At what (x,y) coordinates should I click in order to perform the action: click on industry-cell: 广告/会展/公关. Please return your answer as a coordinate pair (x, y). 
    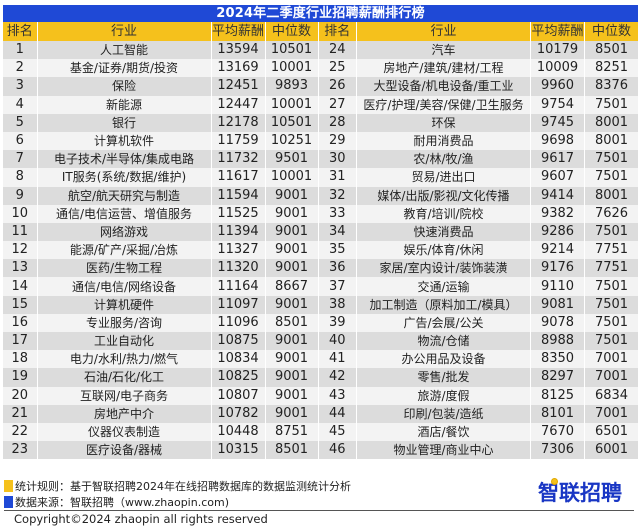
    Looking at the image, I should click on (443, 322).